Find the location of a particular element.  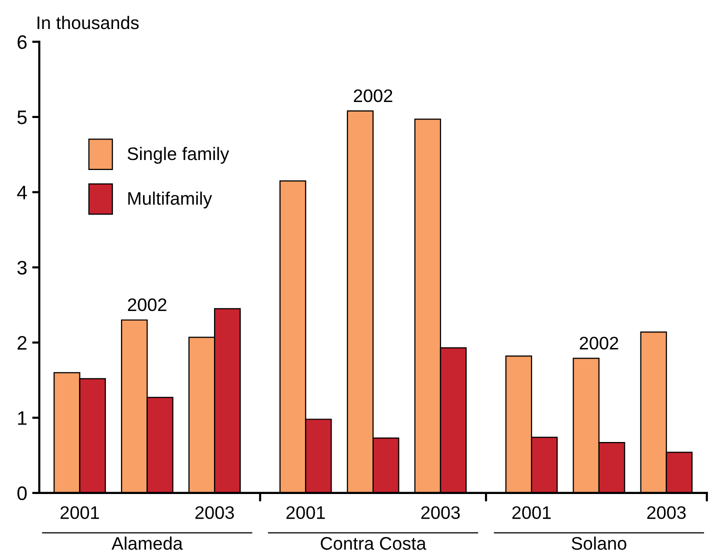

y-tick-label: 1 is located at coordinates (22, 418).